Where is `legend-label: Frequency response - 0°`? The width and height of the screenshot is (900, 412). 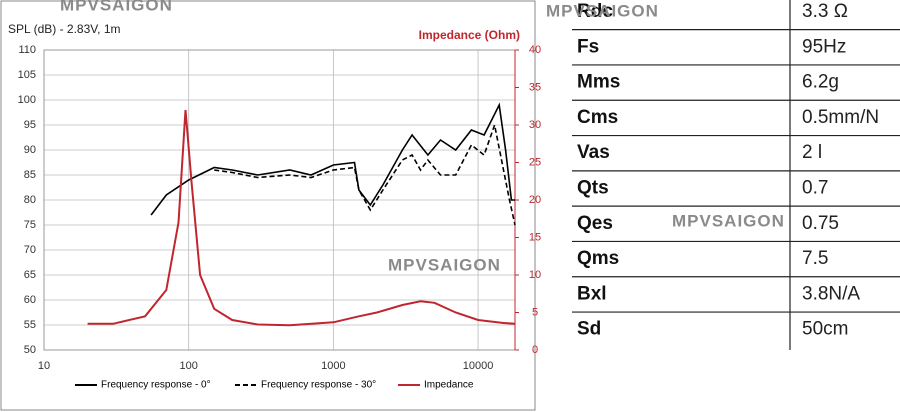 legend-label: Frequency response - 0° is located at coordinates (156, 385).